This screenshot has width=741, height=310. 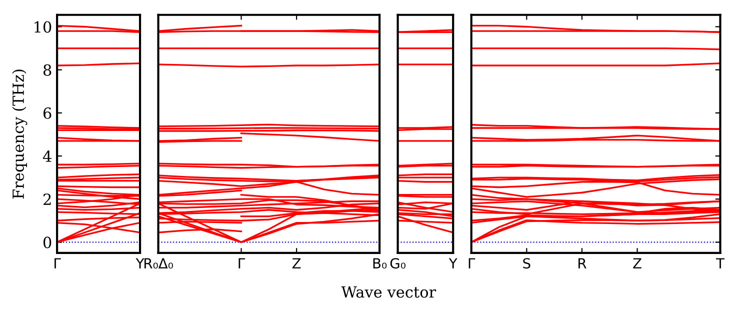 I want to click on x-tick-label: S, so click(x=526, y=263).